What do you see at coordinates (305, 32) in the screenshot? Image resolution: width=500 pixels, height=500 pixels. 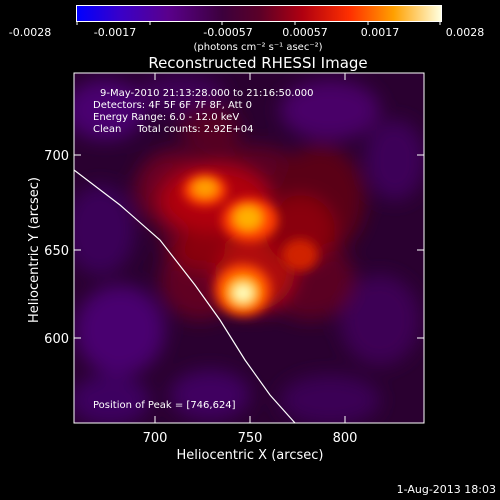 I see `colorbar-tick-label: 0.00057` at bounding box center [305, 32].